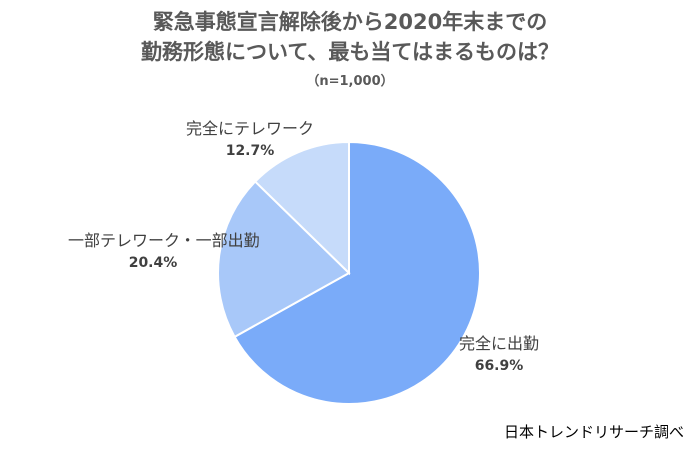  What do you see at coordinates (350, 22) in the screenshot?
I see `chart-title-line-1: 緊急事態宣言解除後から2020年末までの` at bounding box center [350, 22].